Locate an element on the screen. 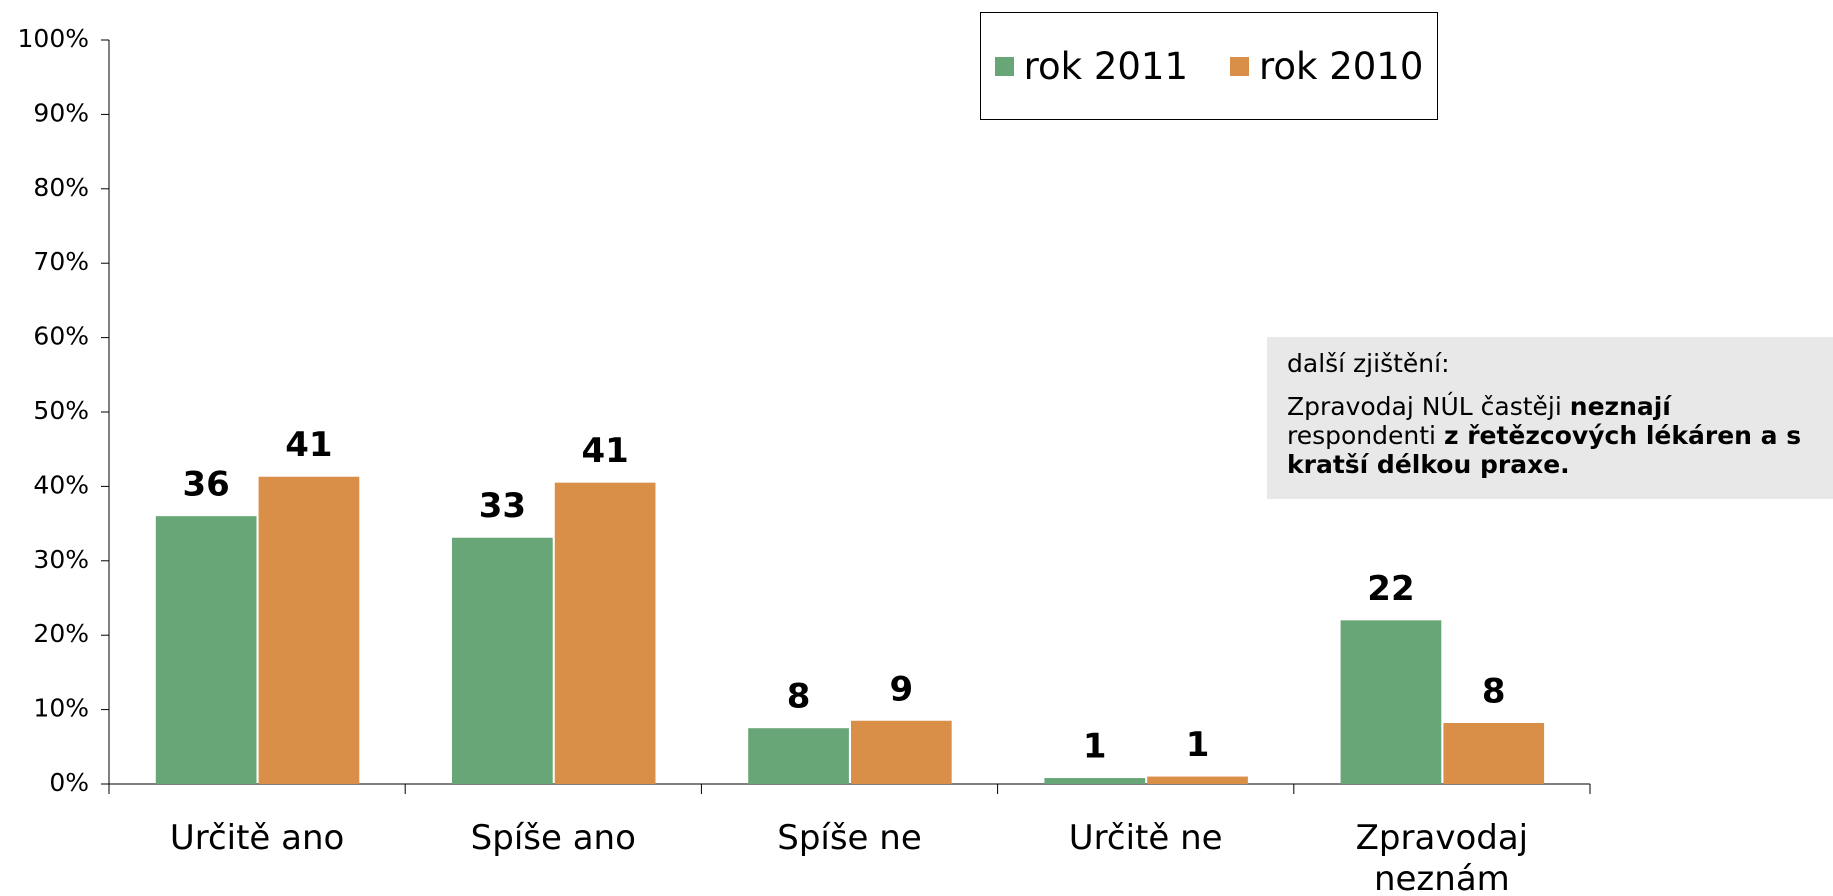 The height and width of the screenshot is (896, 1833). annotation-run: neznají is located at coordinates (1620, 406).